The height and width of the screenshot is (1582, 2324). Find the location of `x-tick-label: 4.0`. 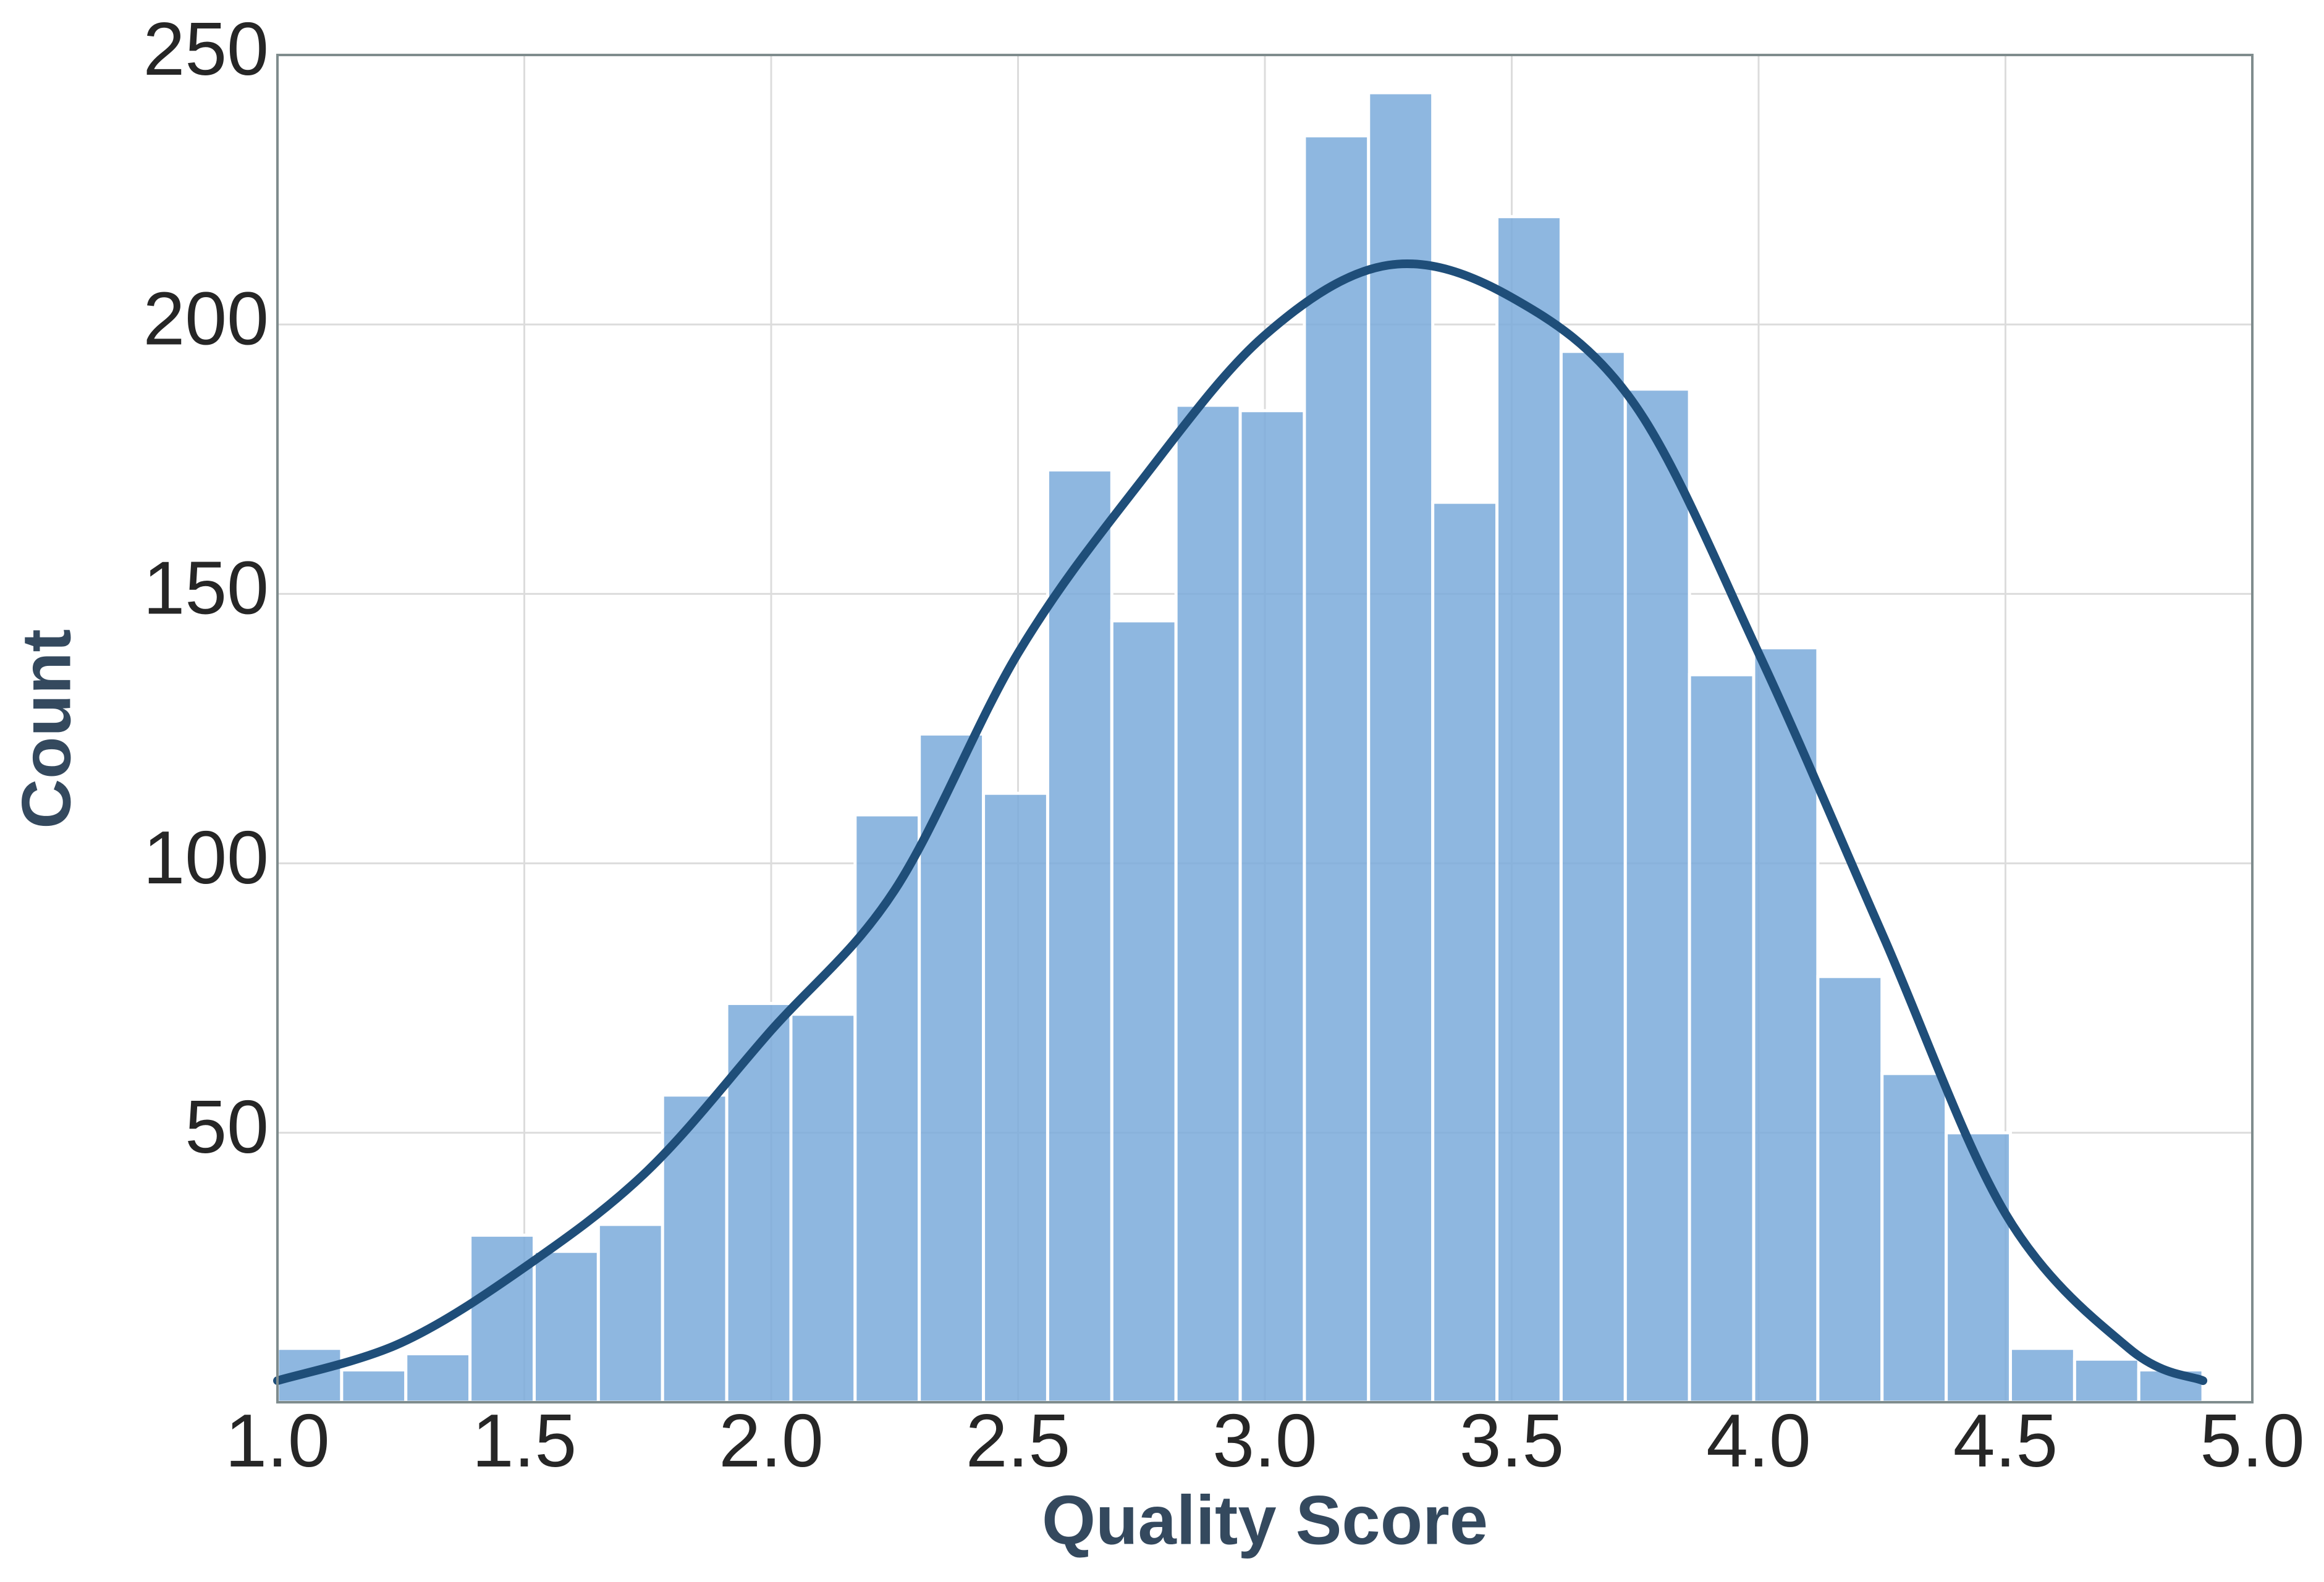

x-tick-label: 4.0 is located at coordinates (1758, 1441).